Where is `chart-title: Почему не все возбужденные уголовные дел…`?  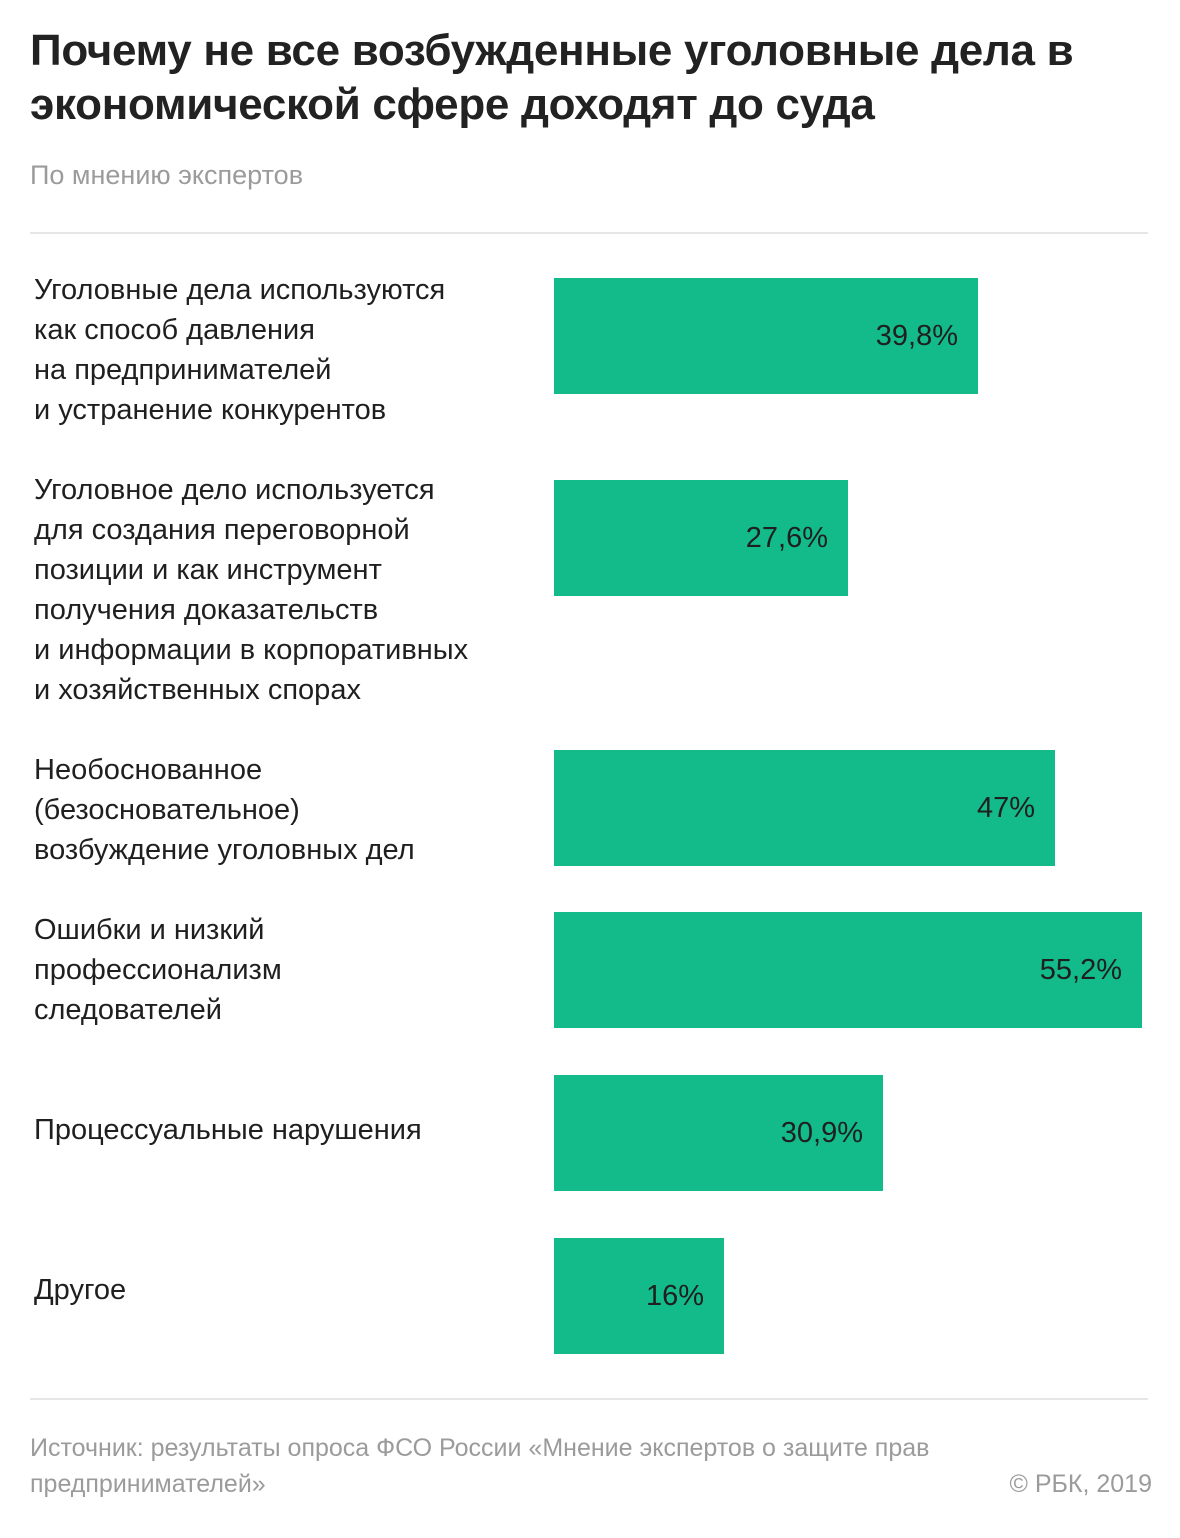
chart-title: Почему не все возбужденные уголовные дел… is located at coordinates (552, 77).